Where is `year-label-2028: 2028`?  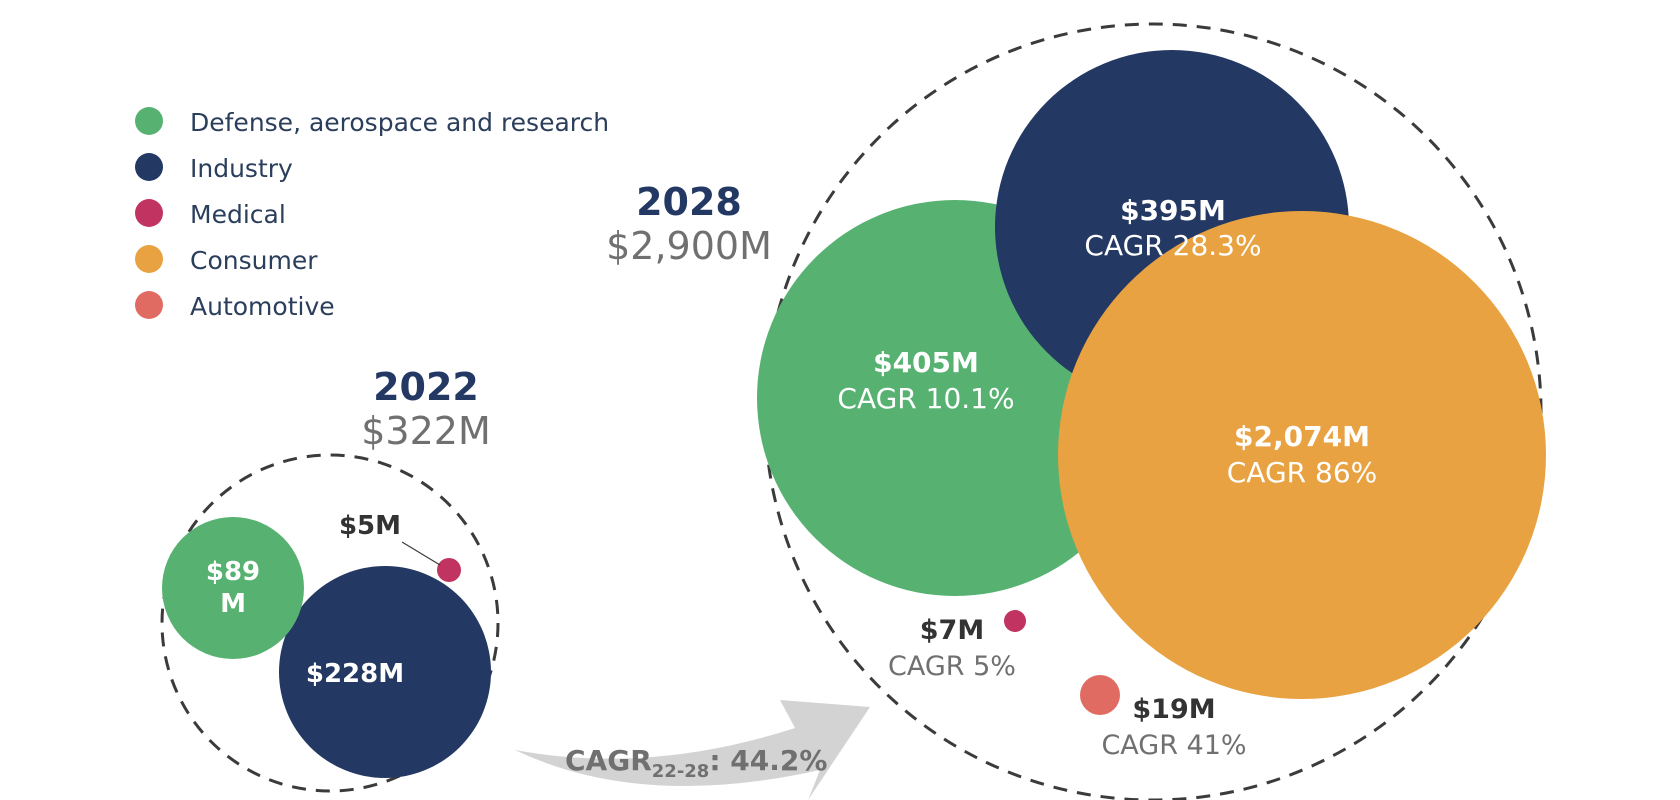 year-label-2028: 2028 is located at coordinates (689, 202).